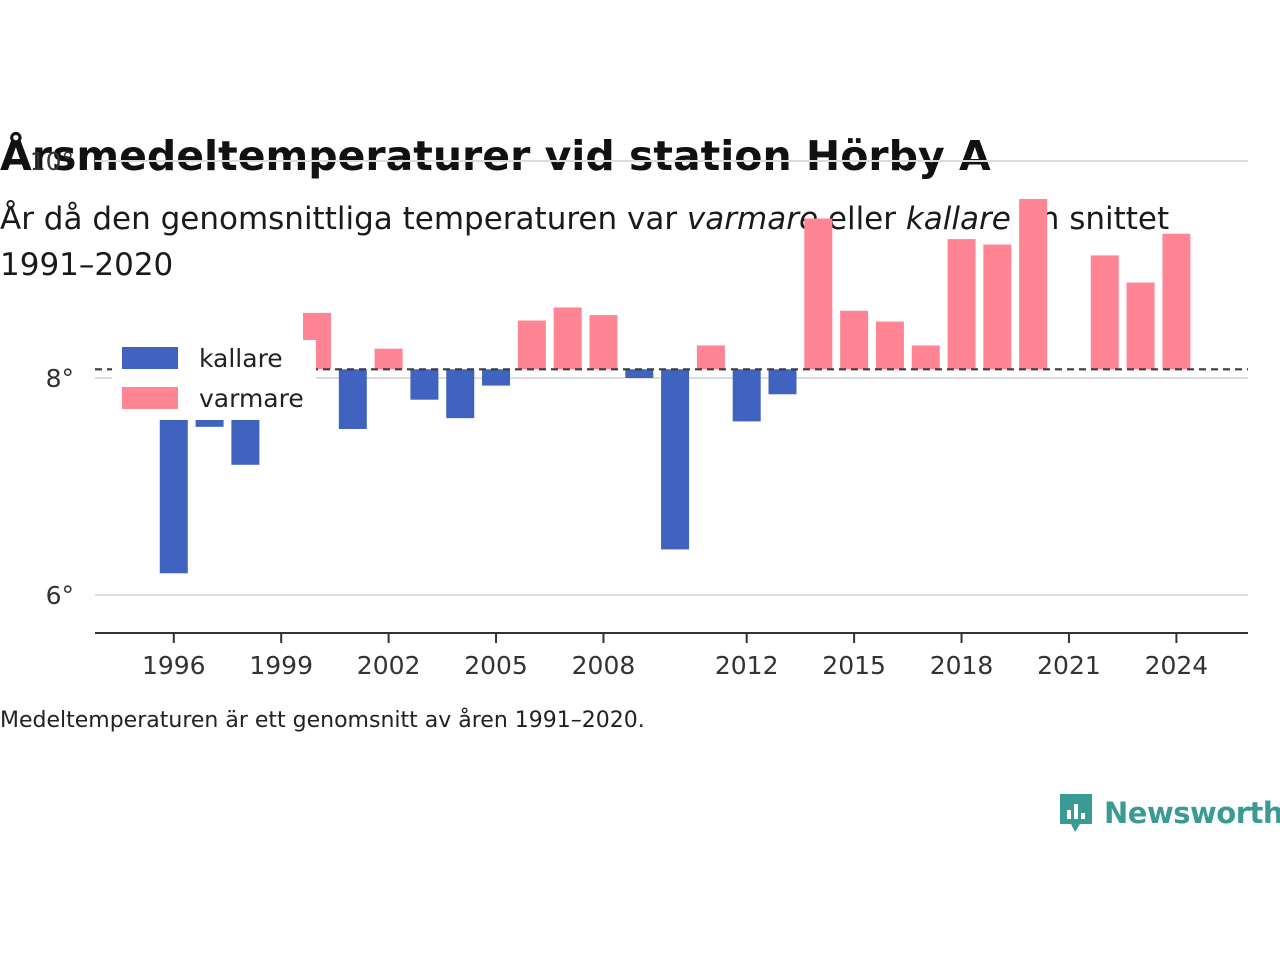 Image resolution: width=1280 pixels, height=960 pixels. What do you see at coordinates (389, 665) in the screenshot?
I see `x-tick-label: 2002` at bounding box center [389, 665].